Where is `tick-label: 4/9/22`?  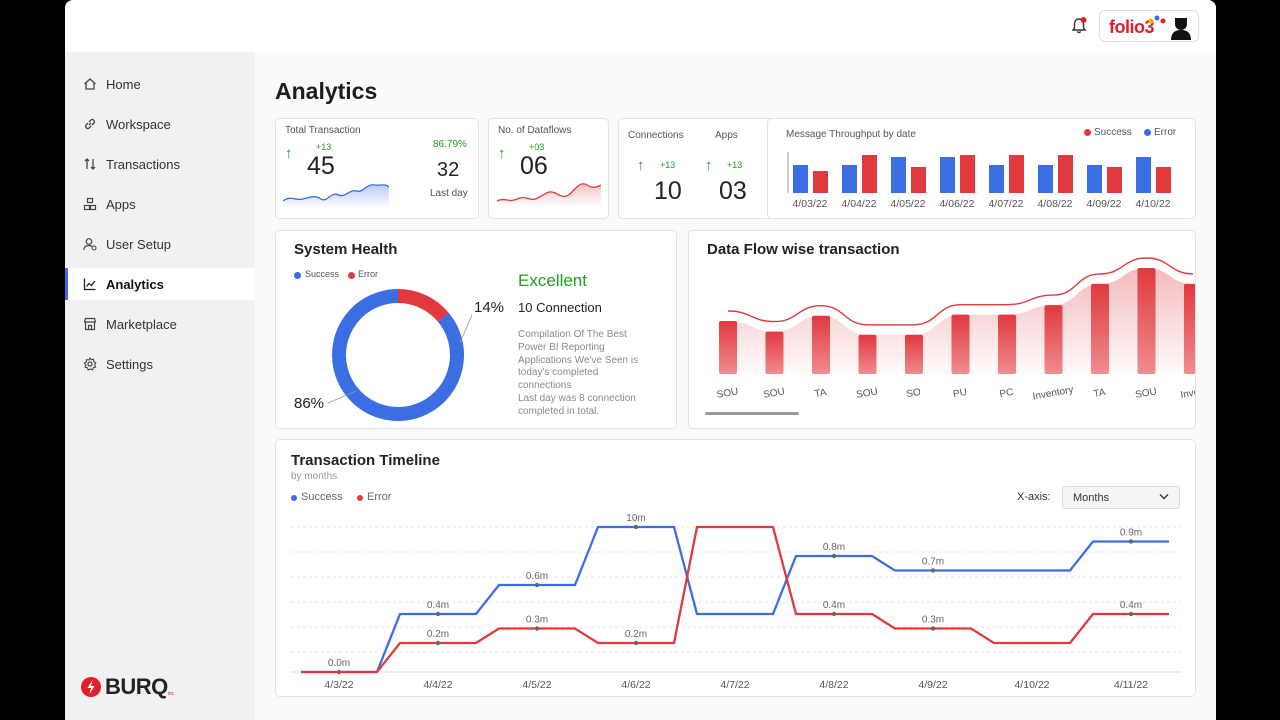 tick-label: 4/9/22 is located at coordinates (932, 685).